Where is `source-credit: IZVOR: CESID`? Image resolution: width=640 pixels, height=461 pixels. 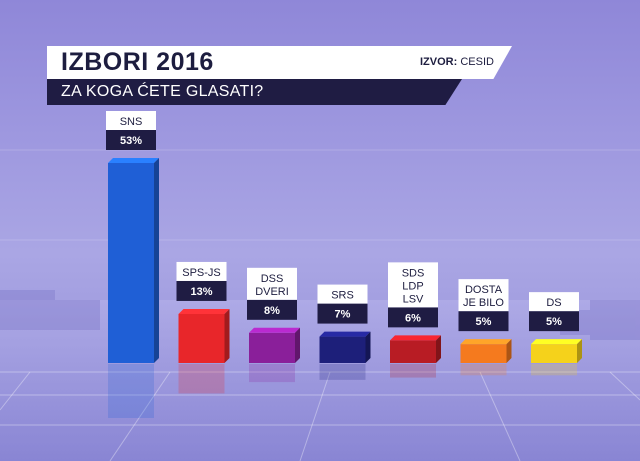 source-credit: IZVOR: CESID is located at coordinates (457, 62).